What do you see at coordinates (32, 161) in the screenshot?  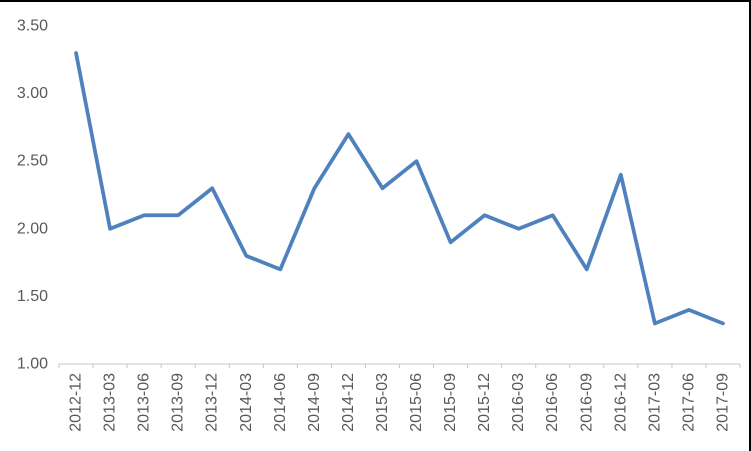 I see `y-axis-tick-label: 2.50` at bounding box center [32, 161].